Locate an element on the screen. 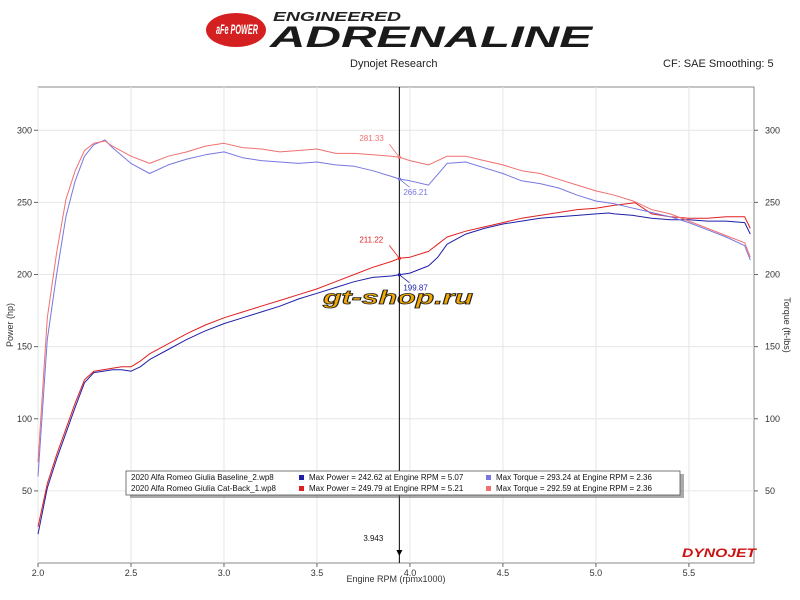  y-left-tick-label: 200 is located at coordinates (24, 275).